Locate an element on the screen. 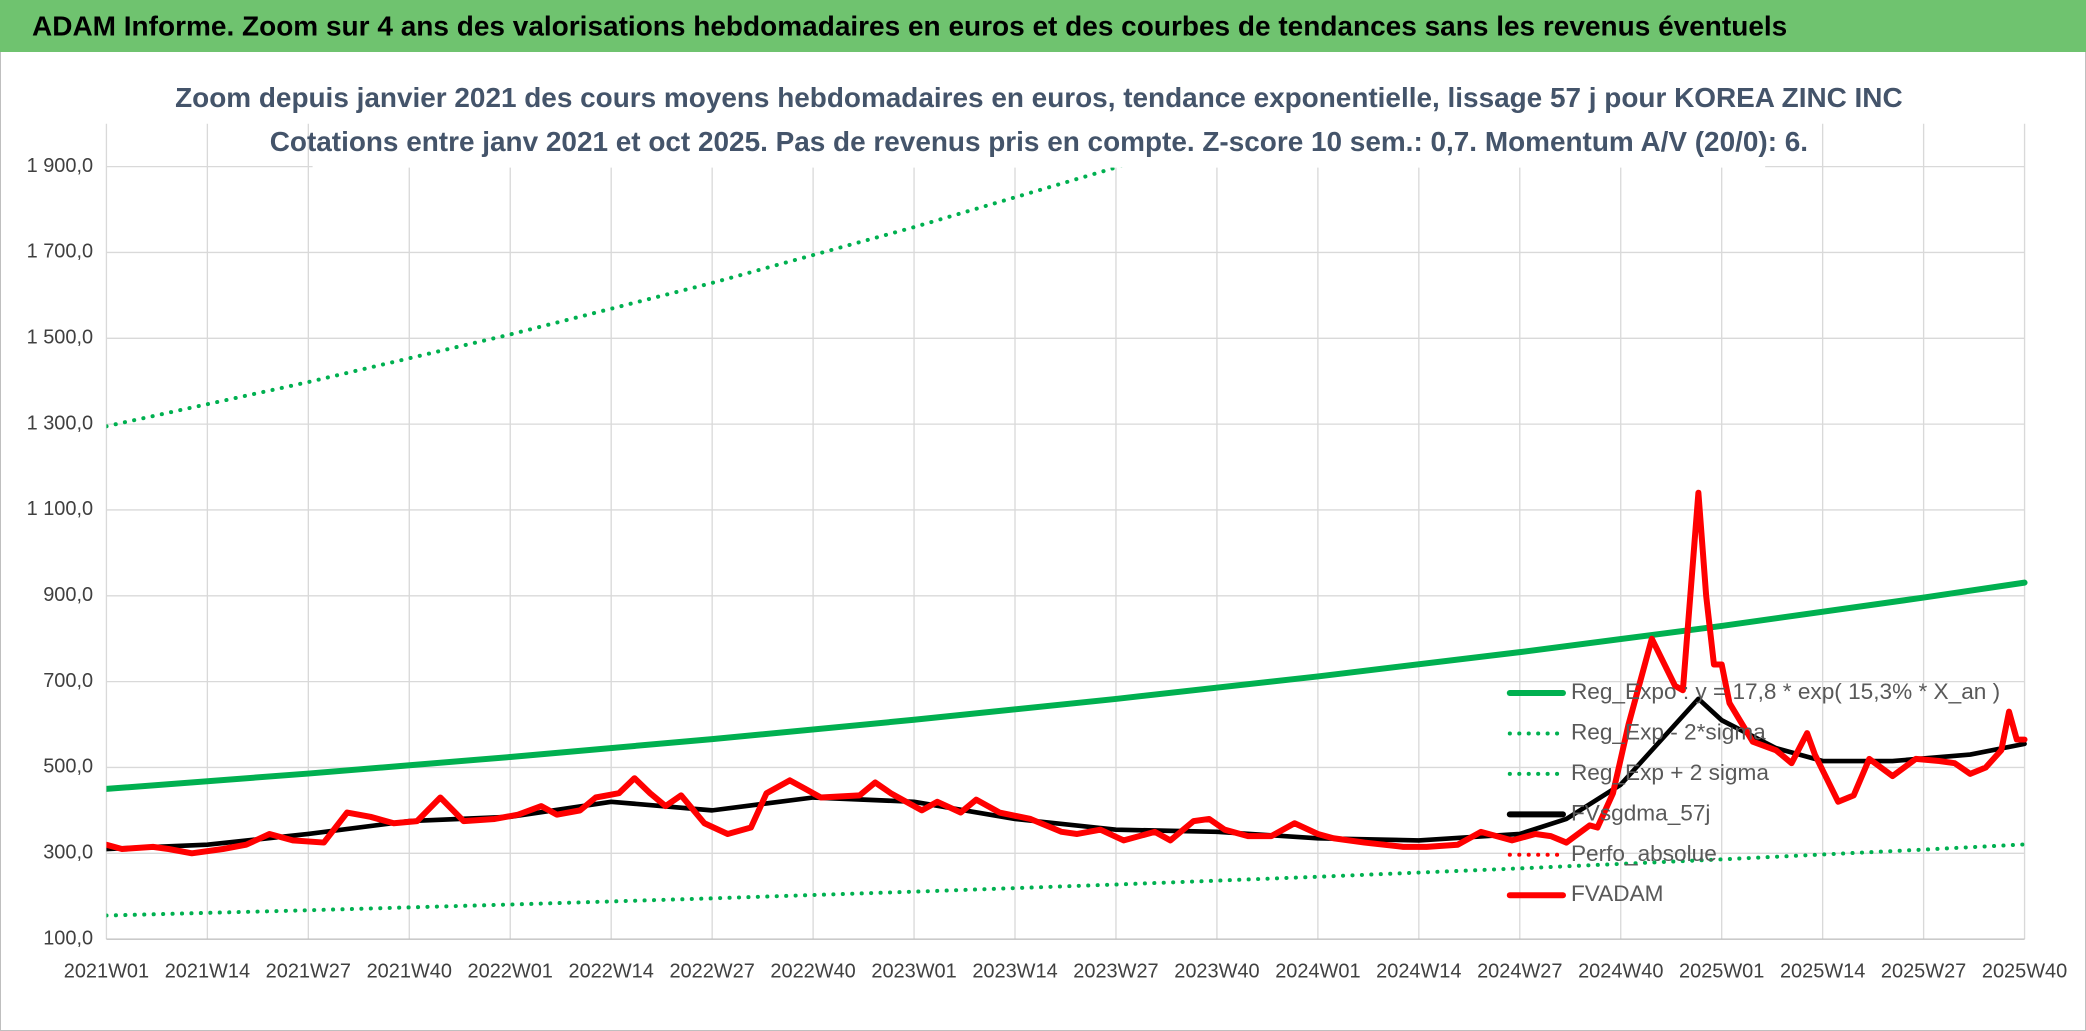 This screenshot has width=2086, height=1031. x-tick-label: 2025W01 is located at coordinates (1721, 972).